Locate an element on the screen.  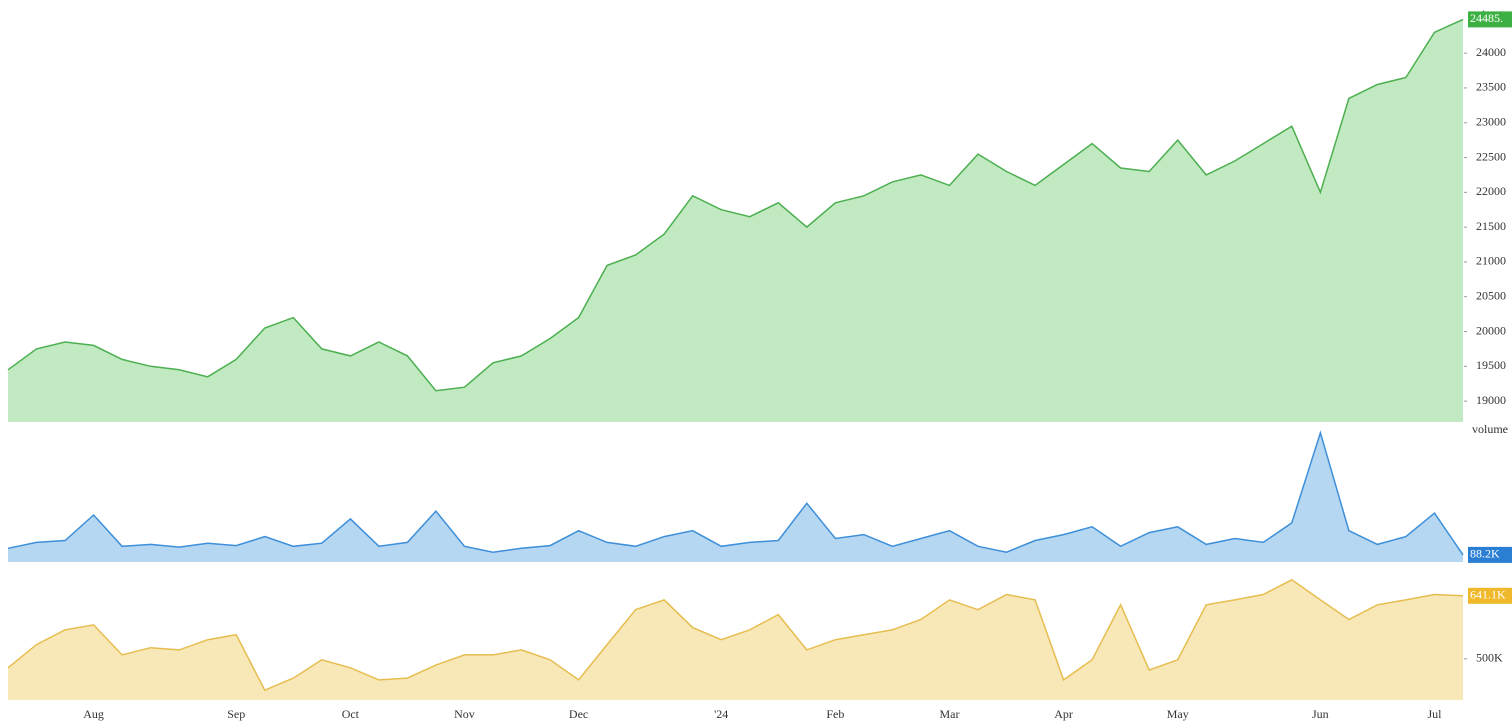
last-value-label: 24485. is located at coordinates (1486, 18).